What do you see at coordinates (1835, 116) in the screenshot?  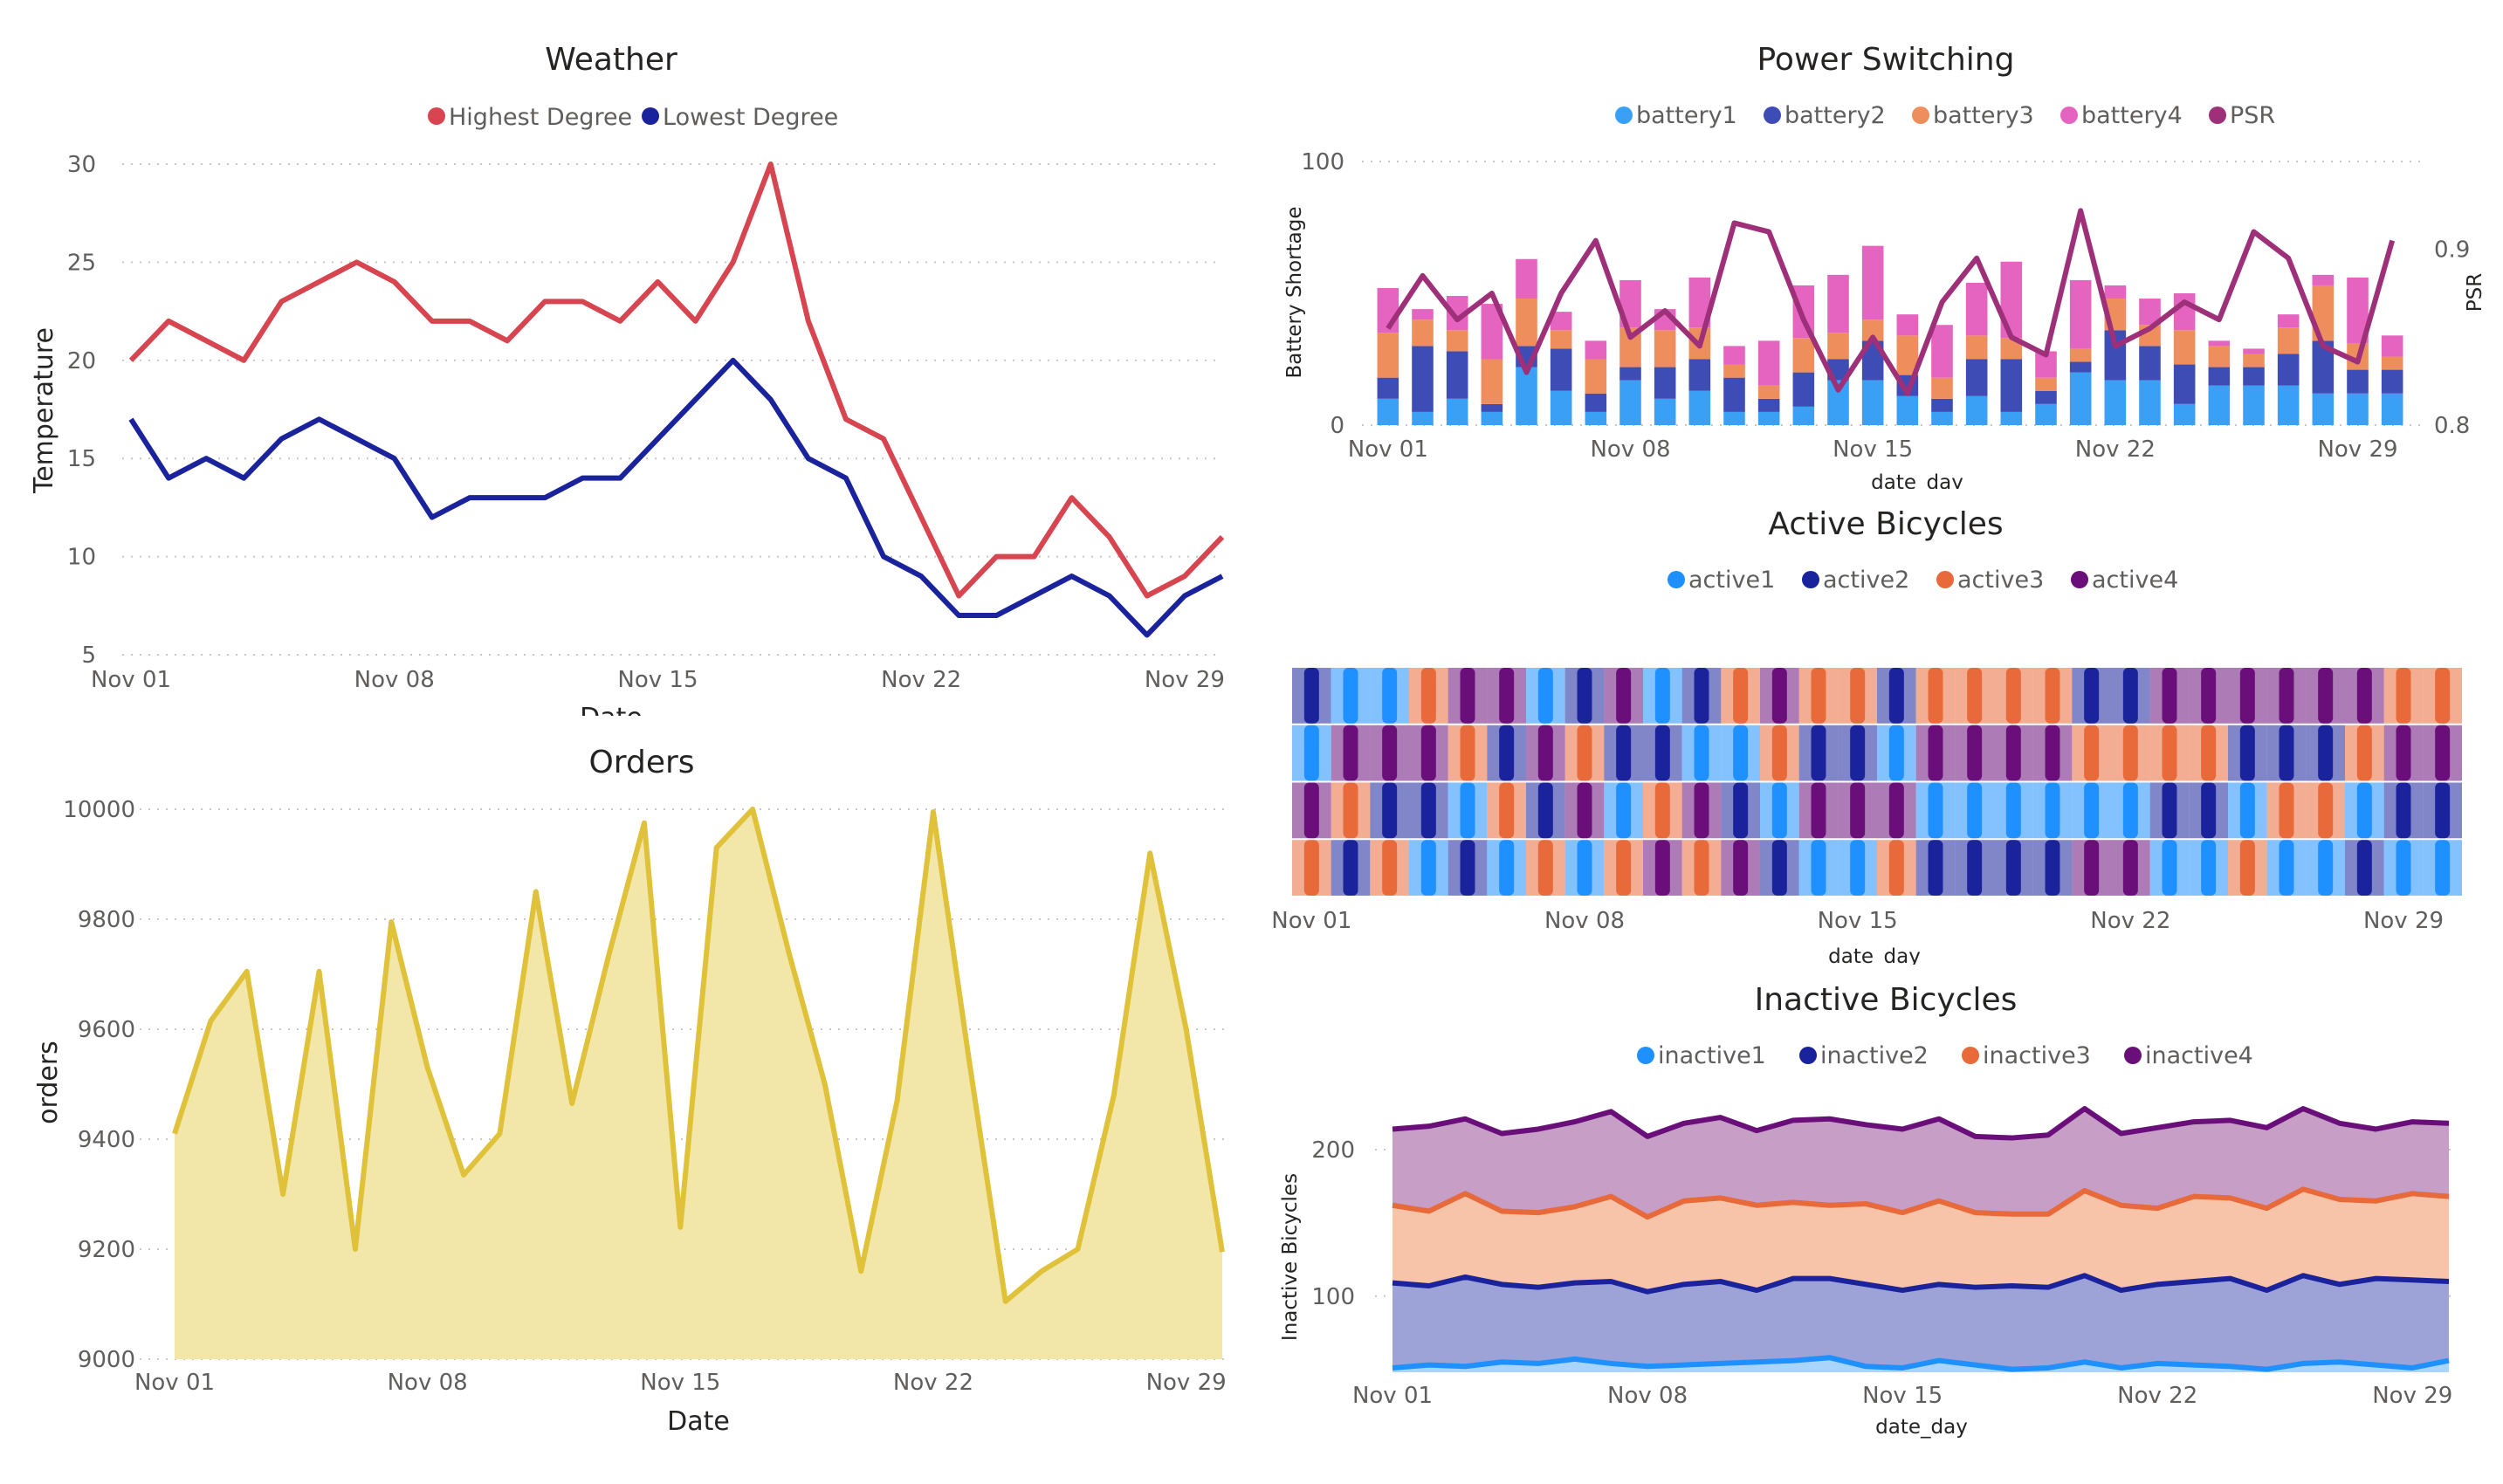 I see `legend-label: battery2` at bounding box center [1835, 116].